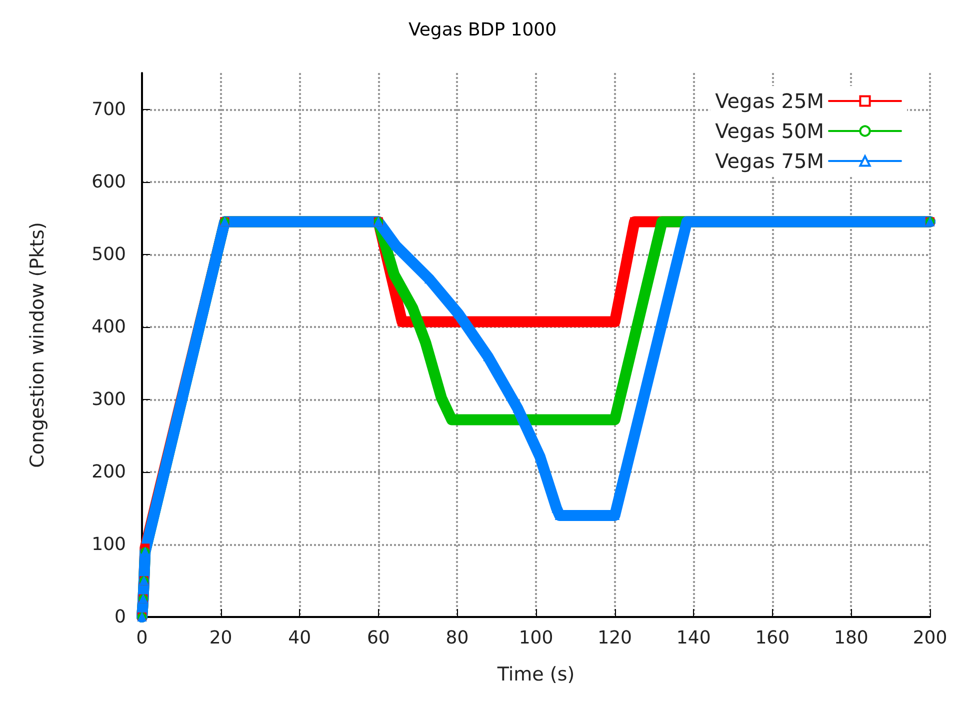 The height and width of the screenshot is (715, 965). Describe the element at coordinates (536, 638) in the screenshot. I see `x-tick-label: 100` at that location.